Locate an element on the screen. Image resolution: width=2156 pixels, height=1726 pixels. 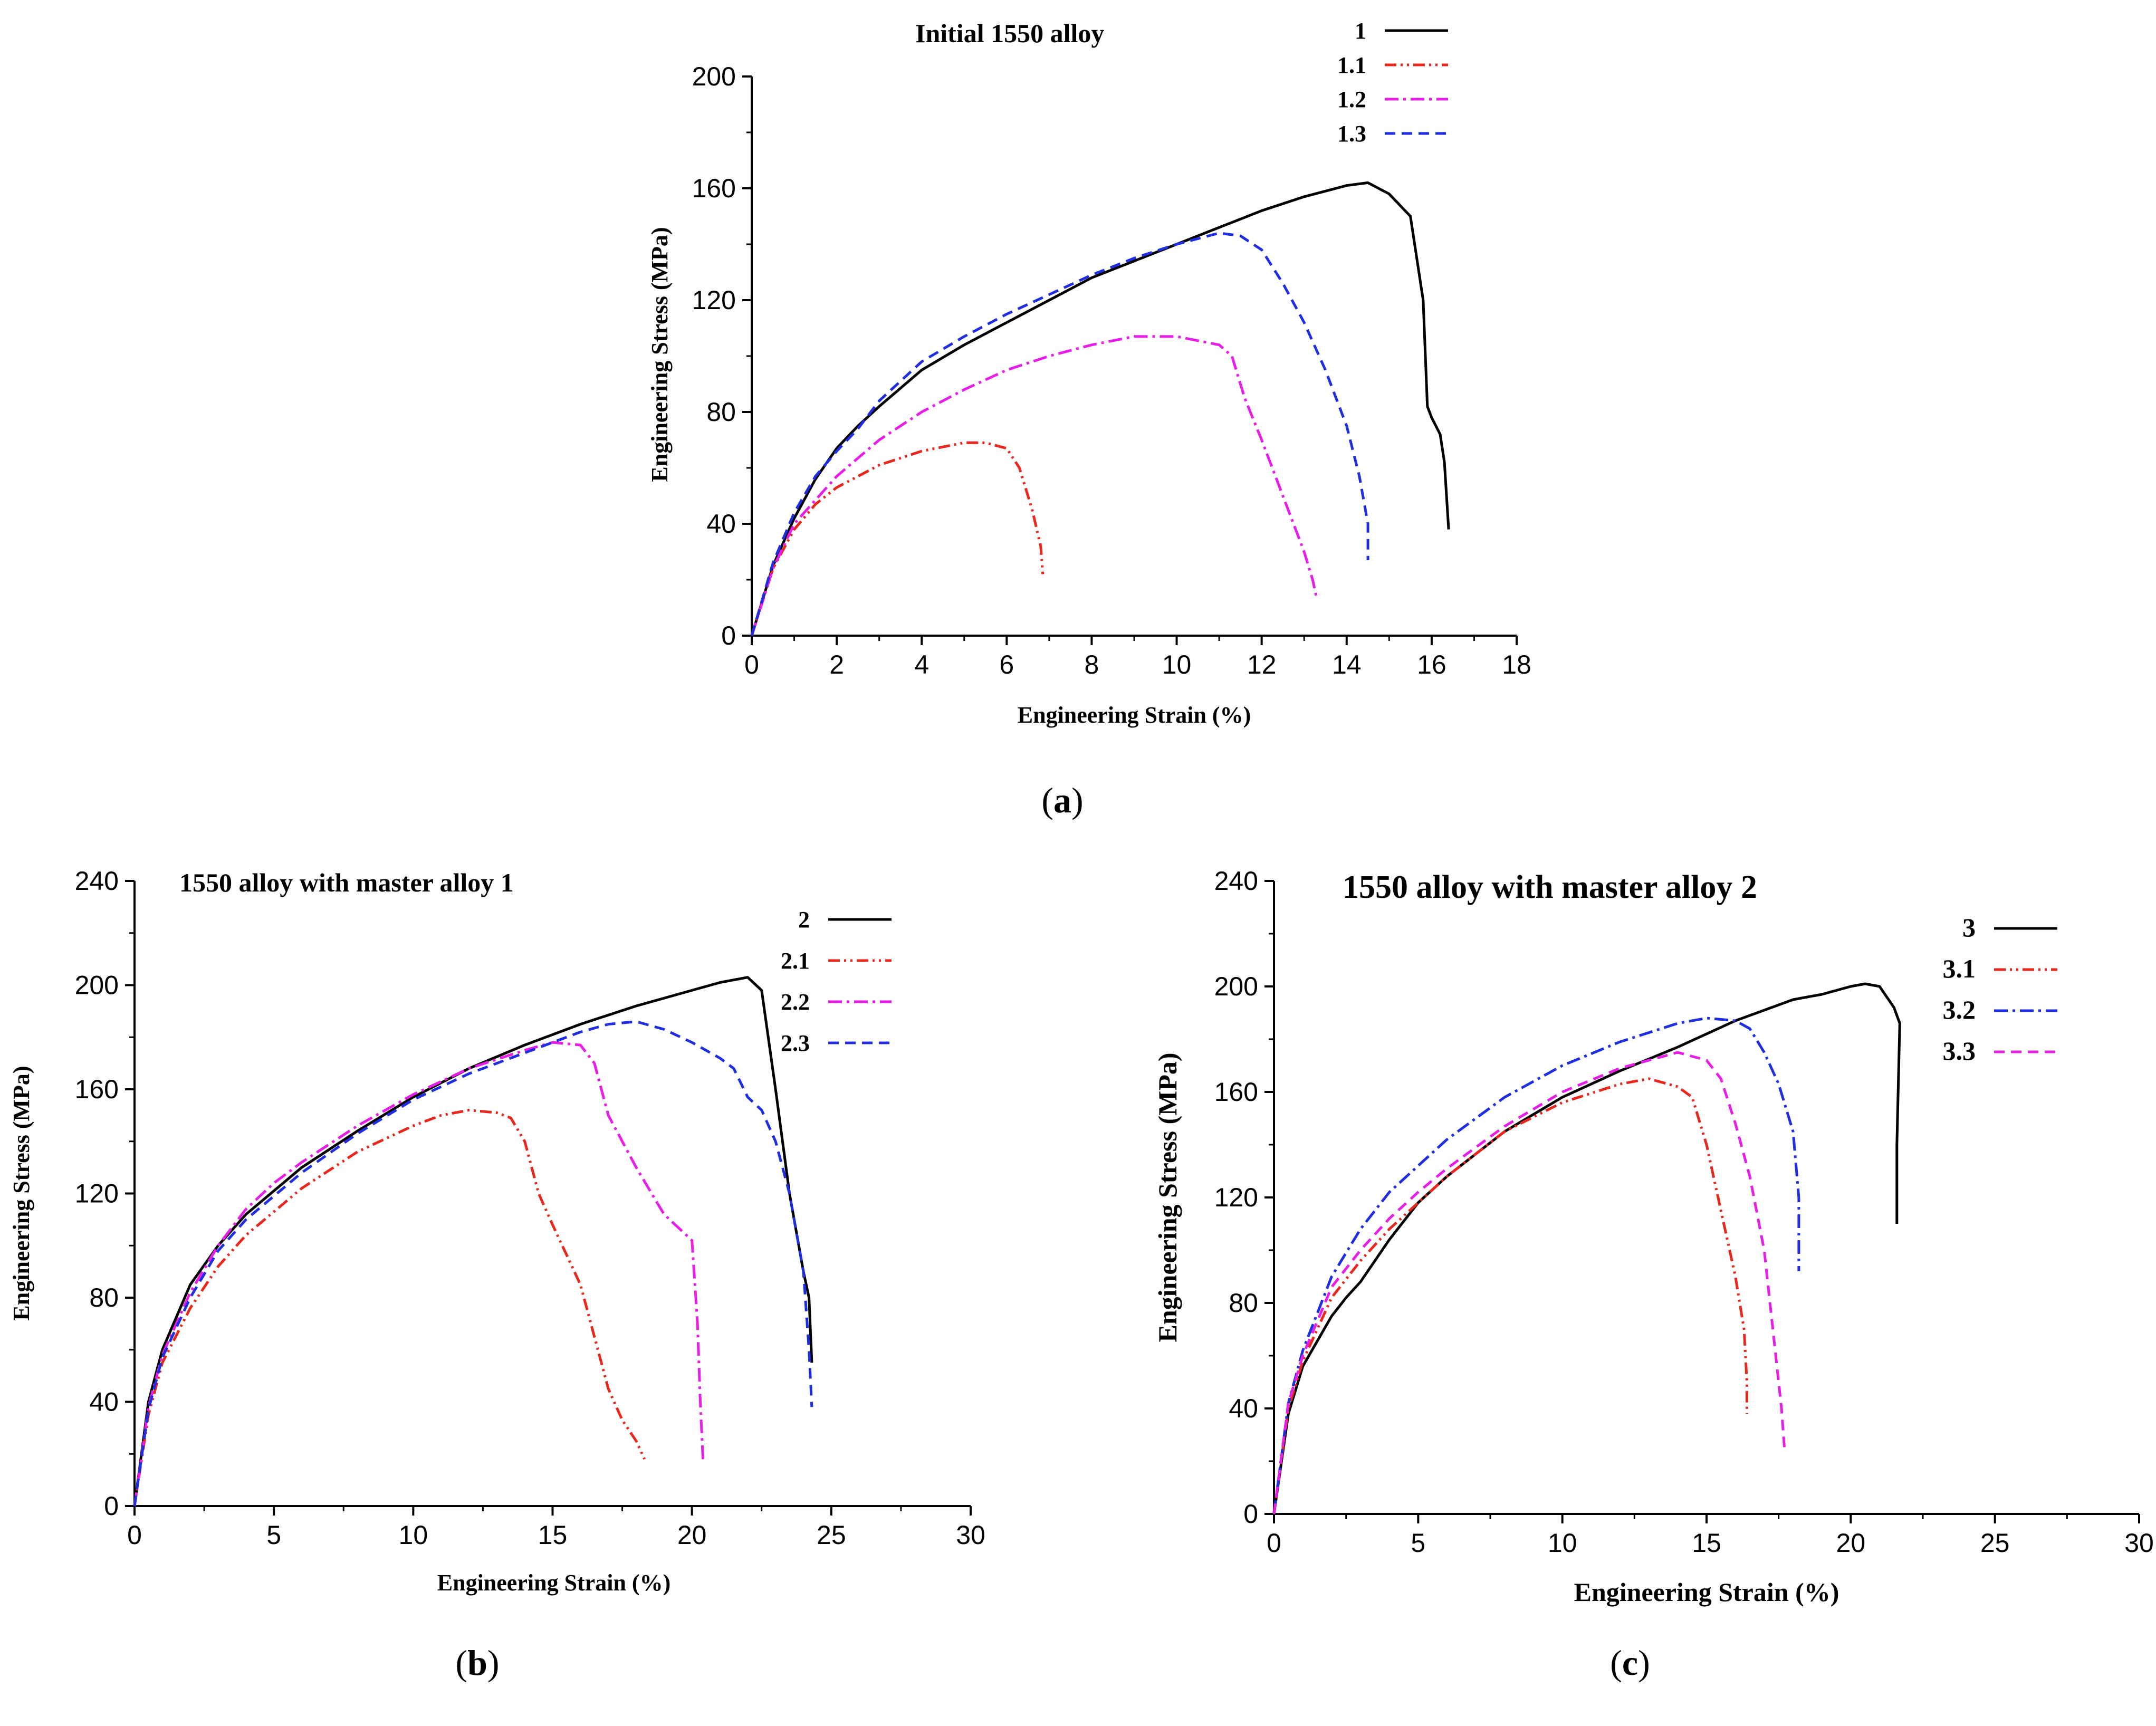
chart-title: Initial 1550 alloy is located at coordinates (1009, 33).